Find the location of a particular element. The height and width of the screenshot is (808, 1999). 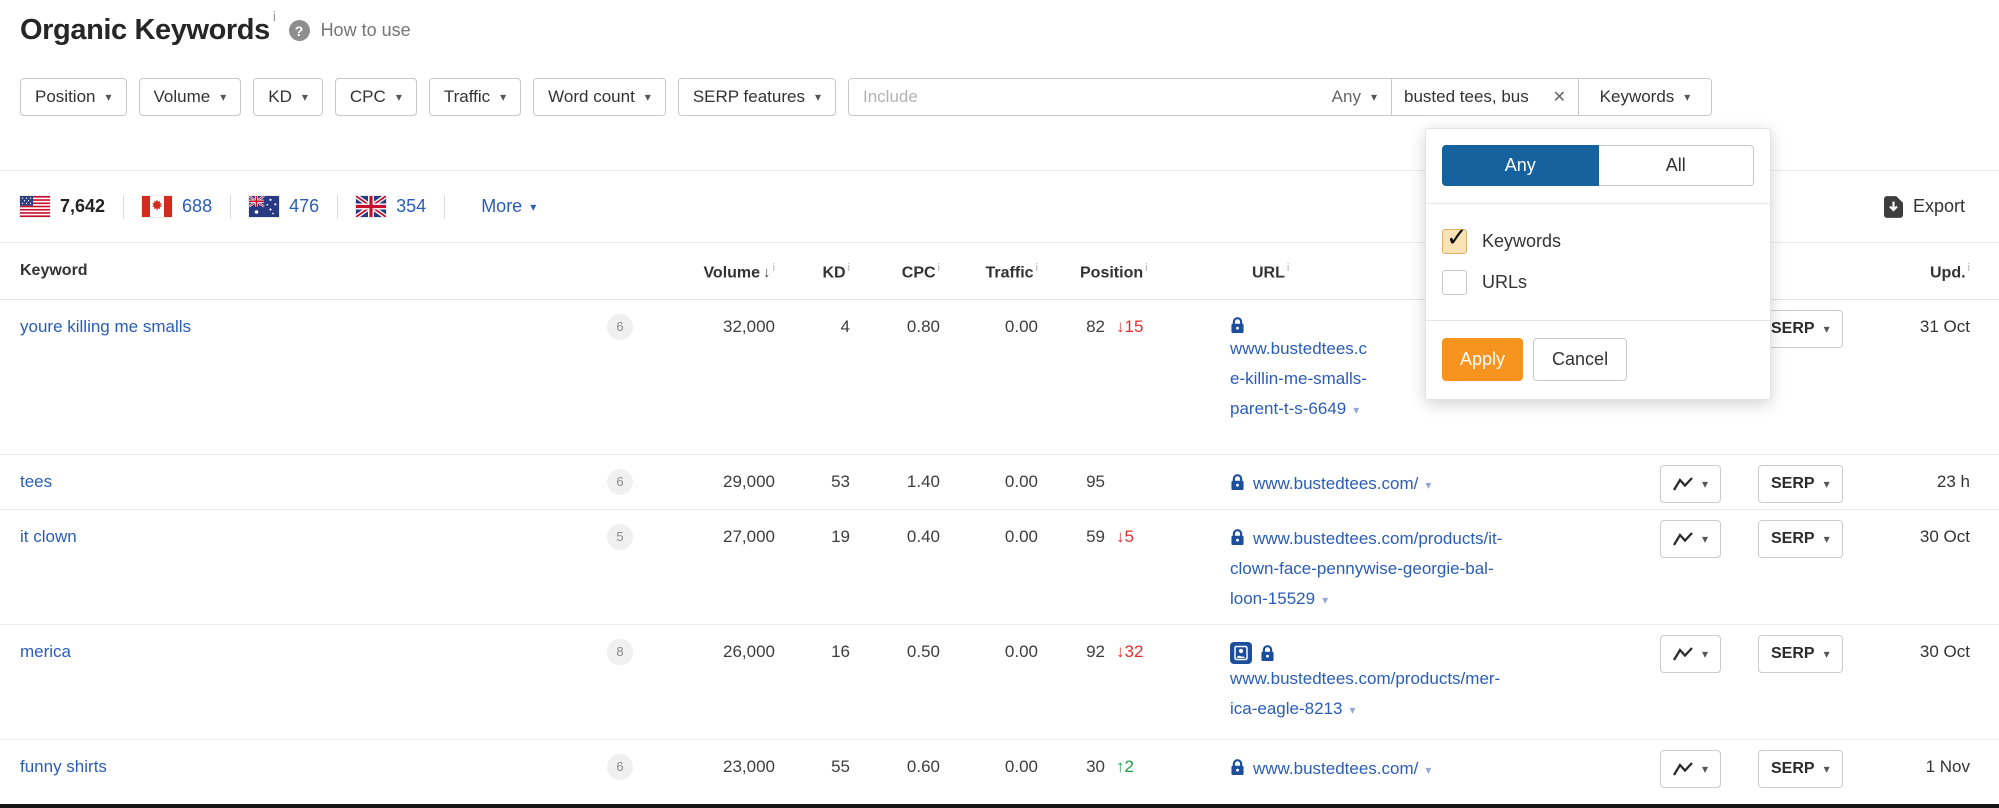

keyword-count-badge: 6 is located at coordinates (620, 767).